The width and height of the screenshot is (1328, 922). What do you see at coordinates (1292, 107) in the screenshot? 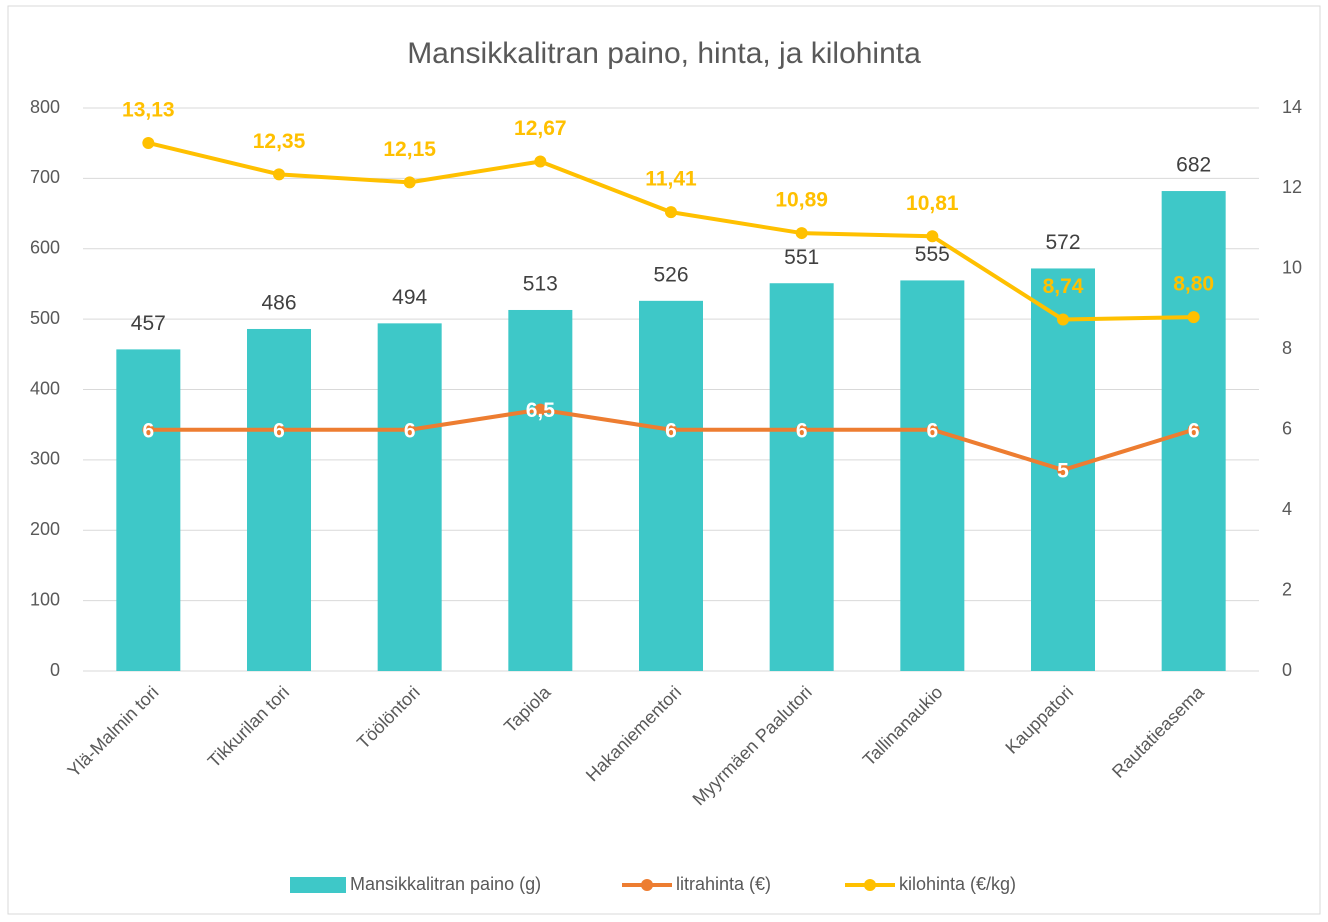
I see `y2-tick-label: 14` at bounding box center [1292, 107].